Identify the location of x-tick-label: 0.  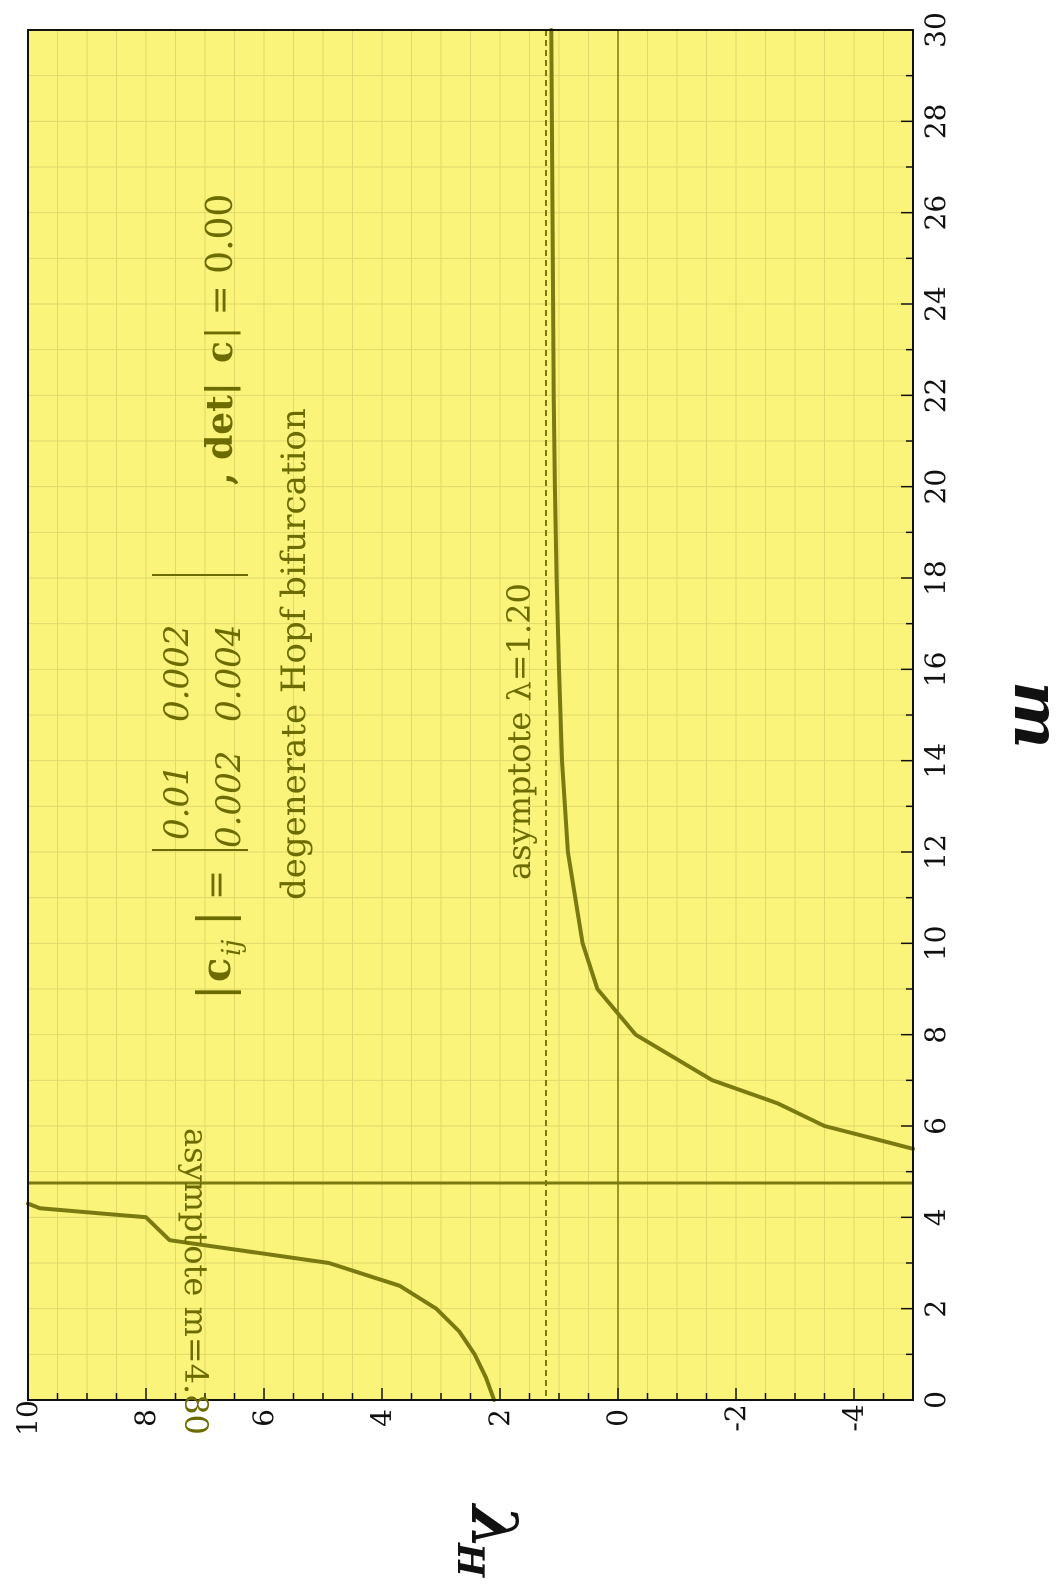
(935, 1400).